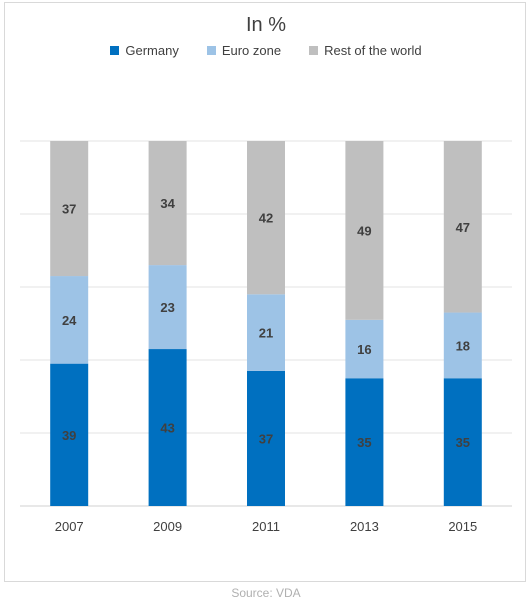 This screenshot has height=608, width=532. I want to click on x-tick-label: 2007, so click(69, 526).